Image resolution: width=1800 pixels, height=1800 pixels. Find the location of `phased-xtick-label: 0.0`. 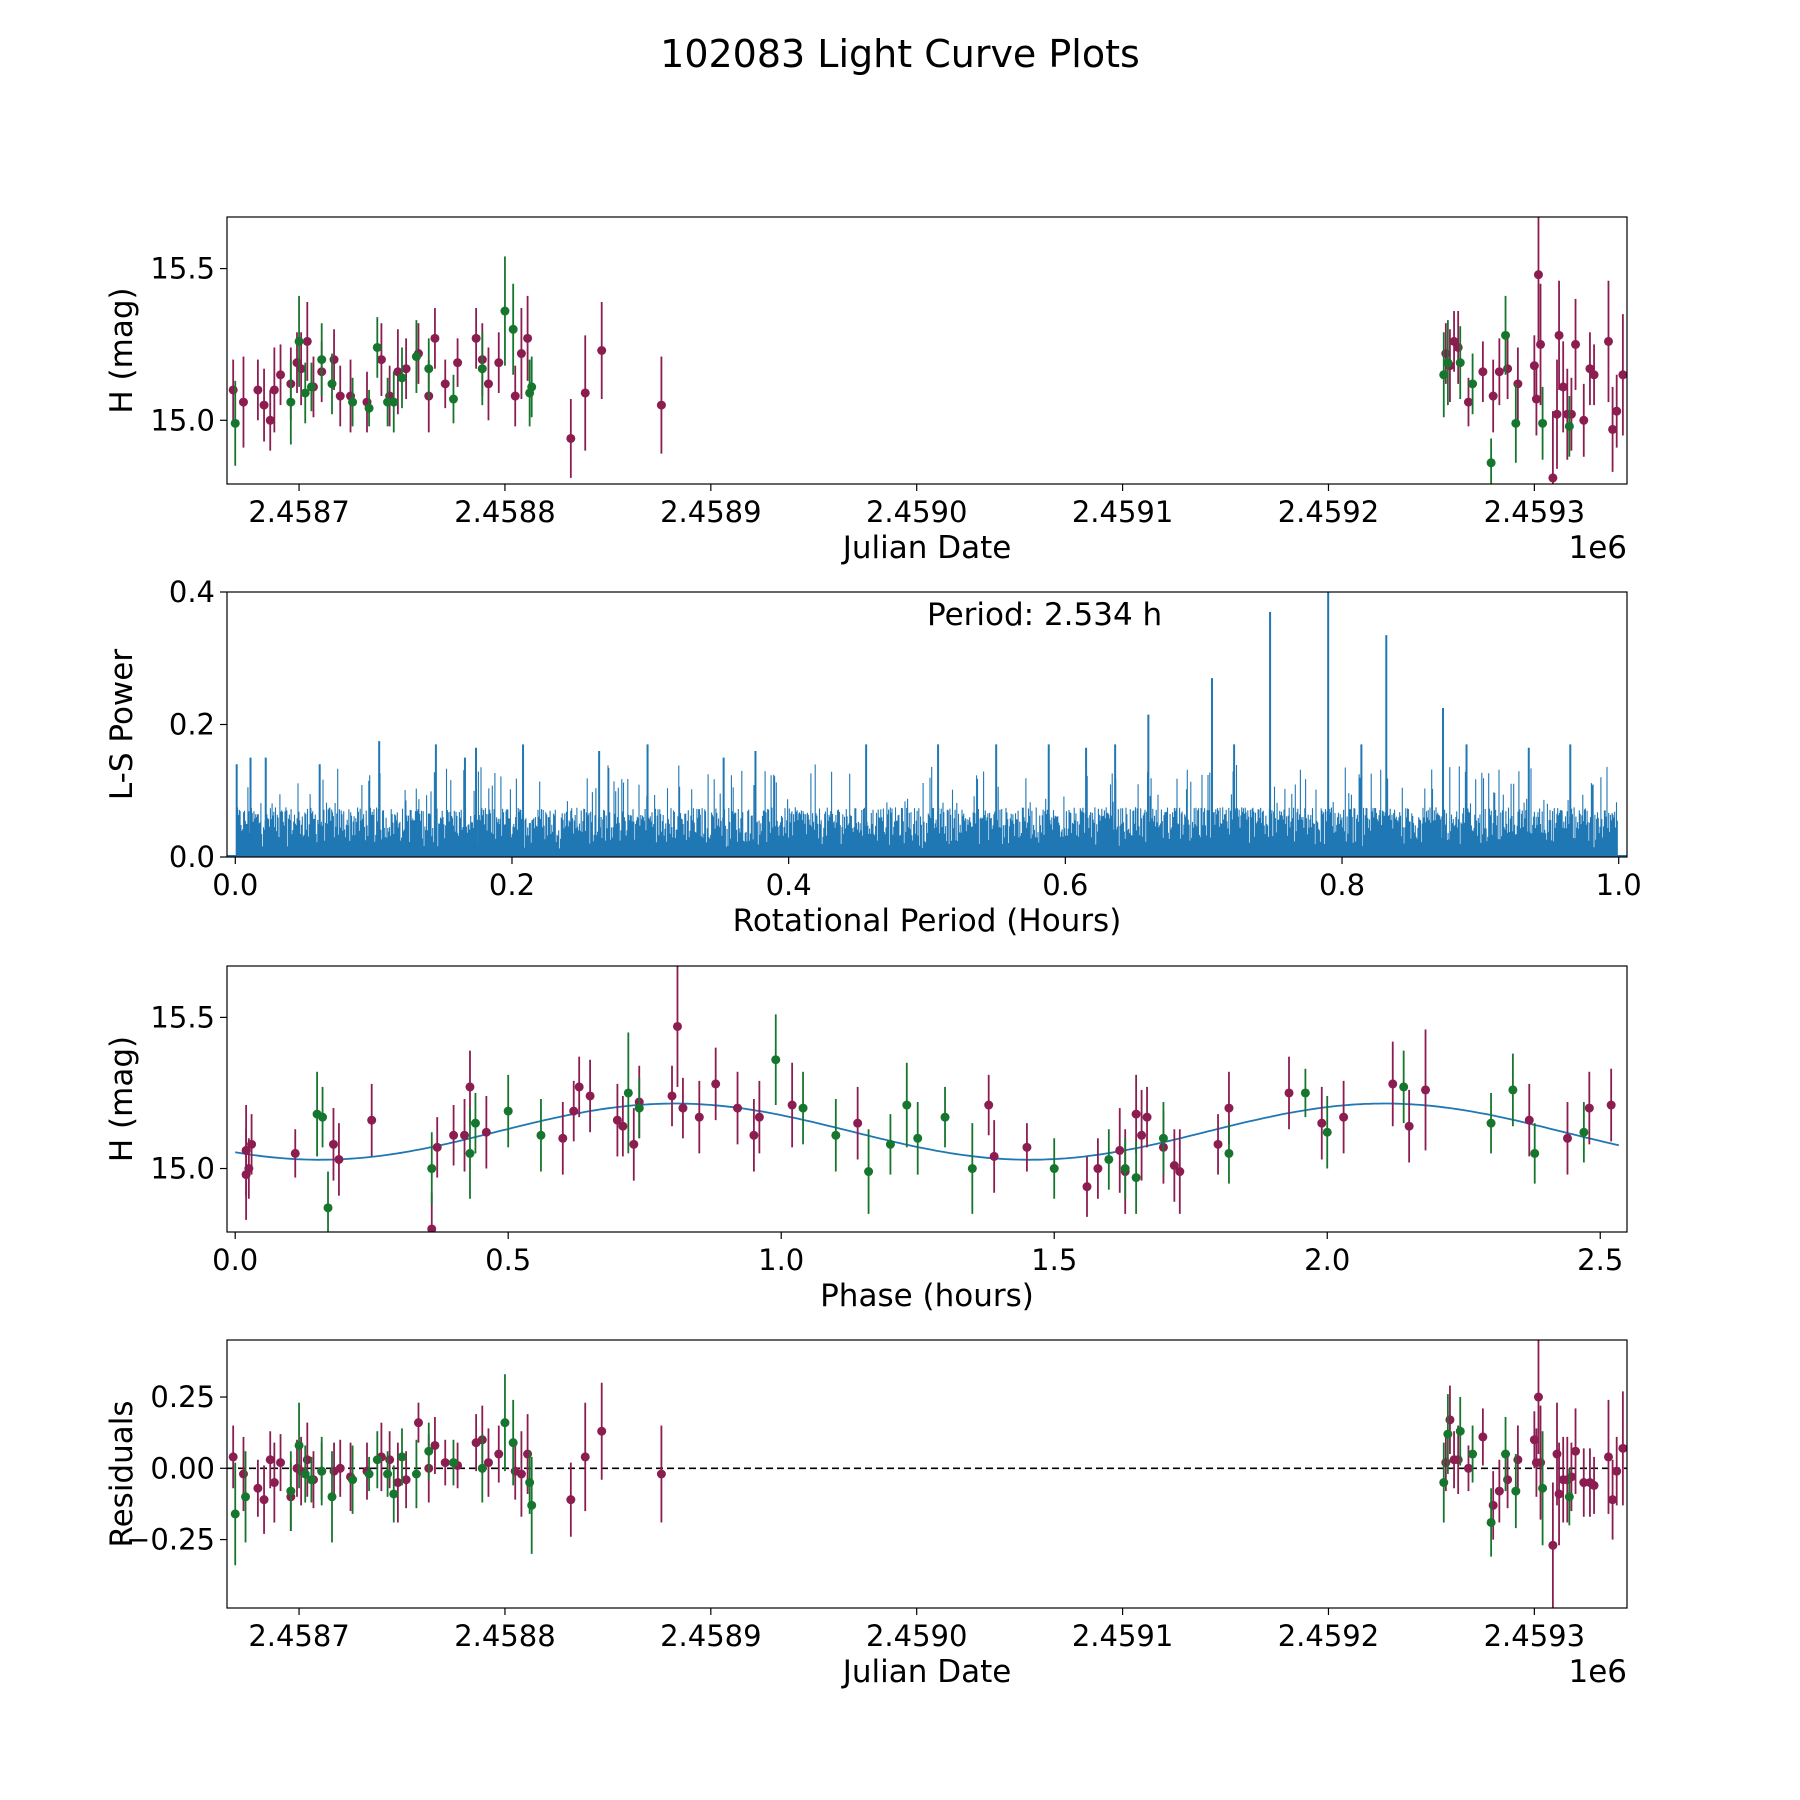

phased-xtick-label: 0.0 is located at coordinates (235, 1260).